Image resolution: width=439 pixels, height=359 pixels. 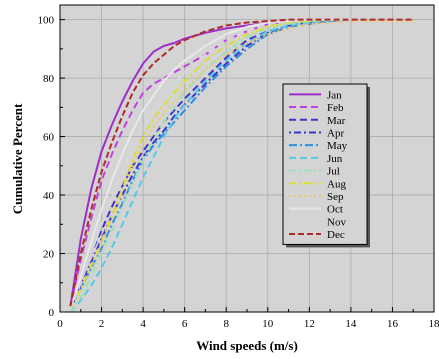 I want to click on x-tick-label: 4, so click(x=143, y=324).